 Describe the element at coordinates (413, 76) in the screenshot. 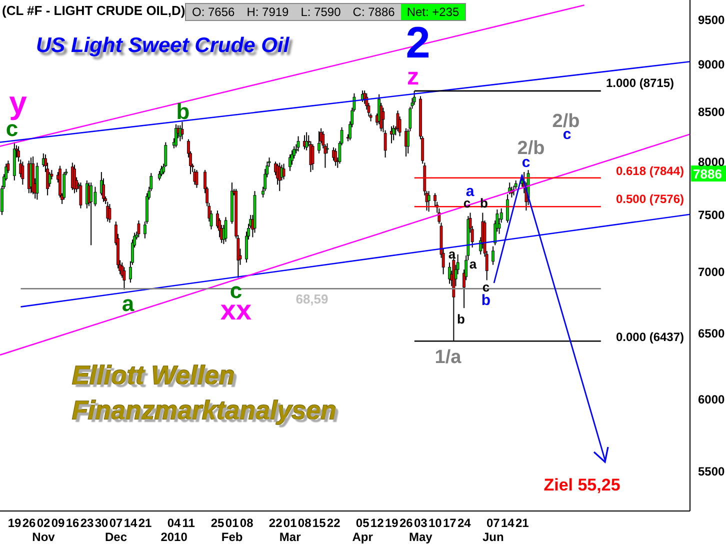

I see `annotation: z` at that location.